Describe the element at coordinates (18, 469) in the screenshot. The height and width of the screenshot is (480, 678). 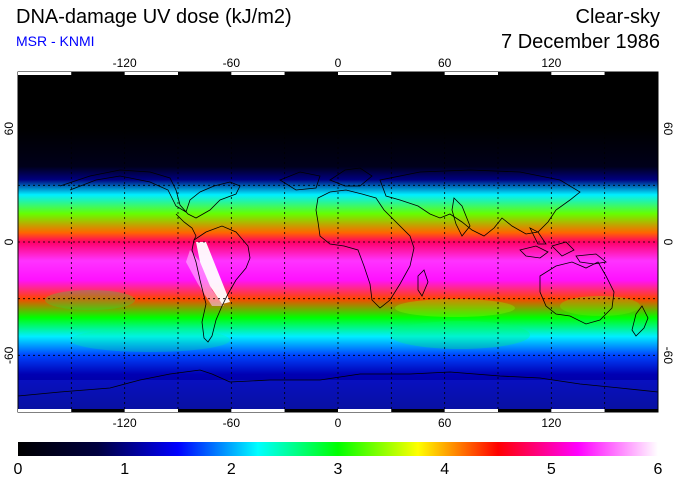
I see `colorbar-tick-label: 0` at that location.